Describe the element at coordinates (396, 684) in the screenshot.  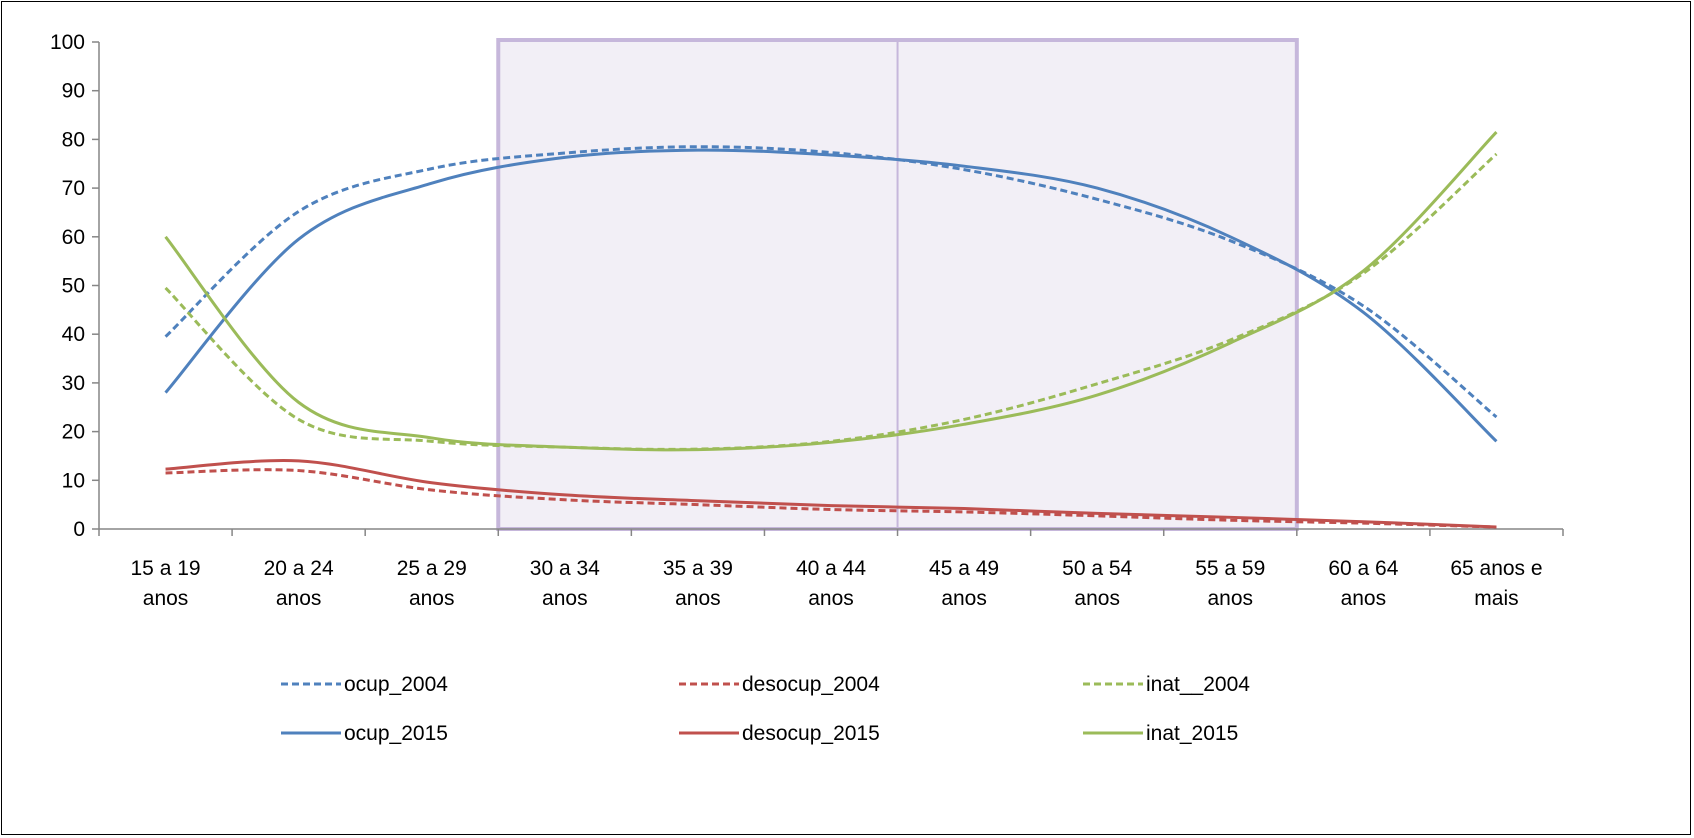
I see `legend-label-ocup-2004: ocup_2004` at that location.